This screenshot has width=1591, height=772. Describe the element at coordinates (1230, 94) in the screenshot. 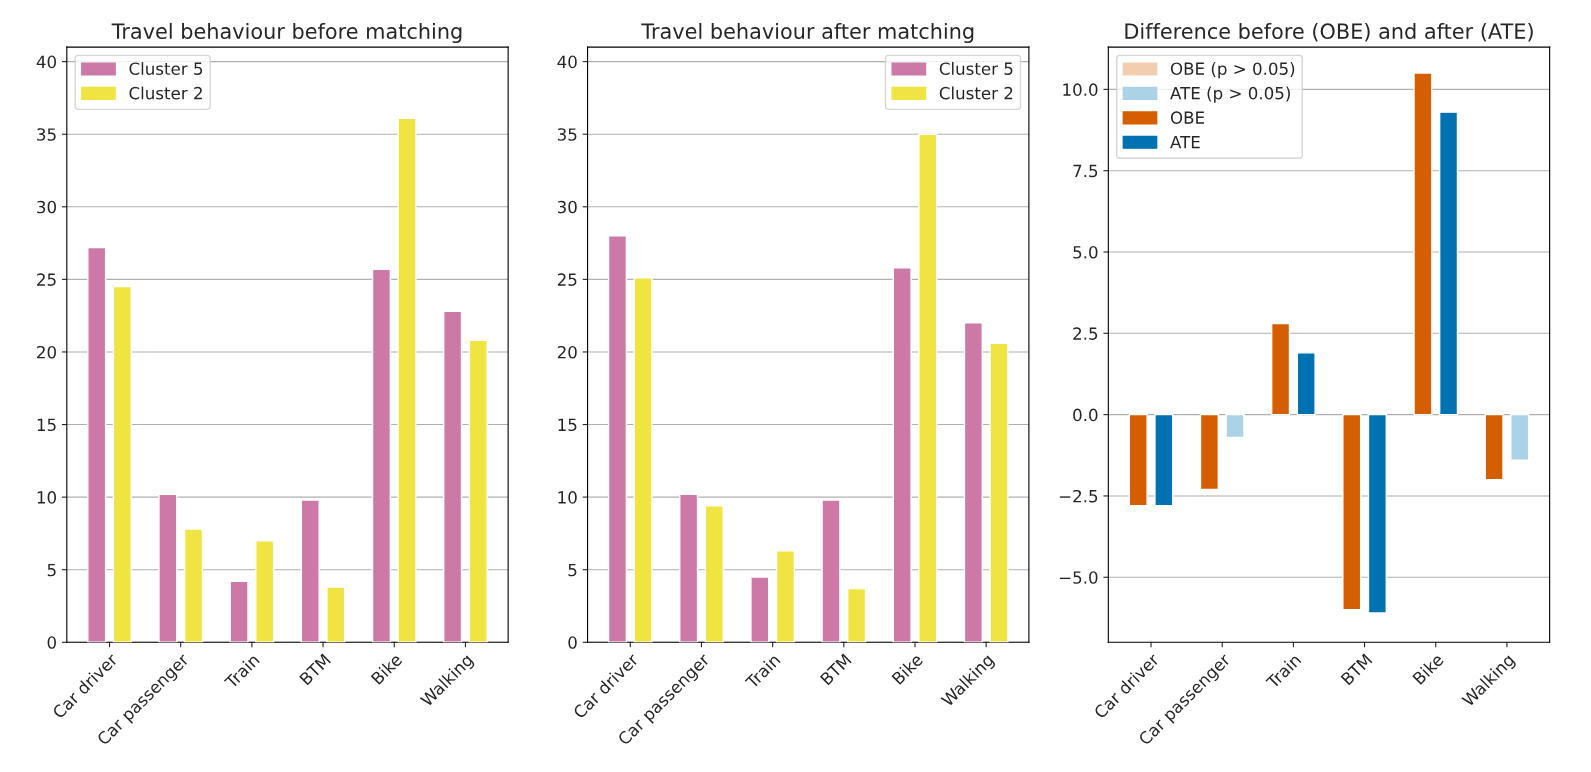

I see `legend-label: ATE (p > 0.05)` at that location.